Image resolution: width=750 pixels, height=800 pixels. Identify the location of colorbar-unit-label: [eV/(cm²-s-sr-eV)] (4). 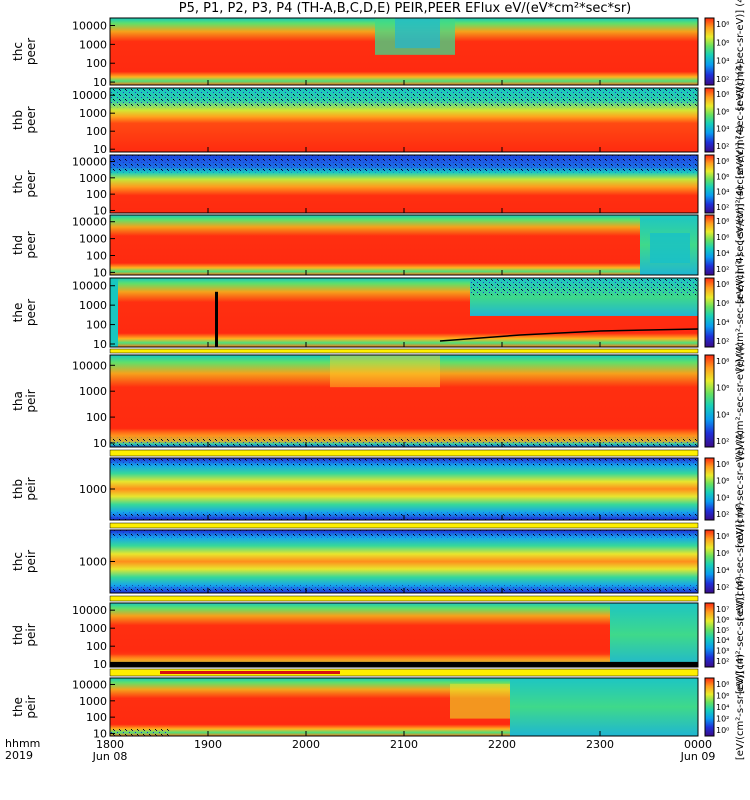
(740, 707).